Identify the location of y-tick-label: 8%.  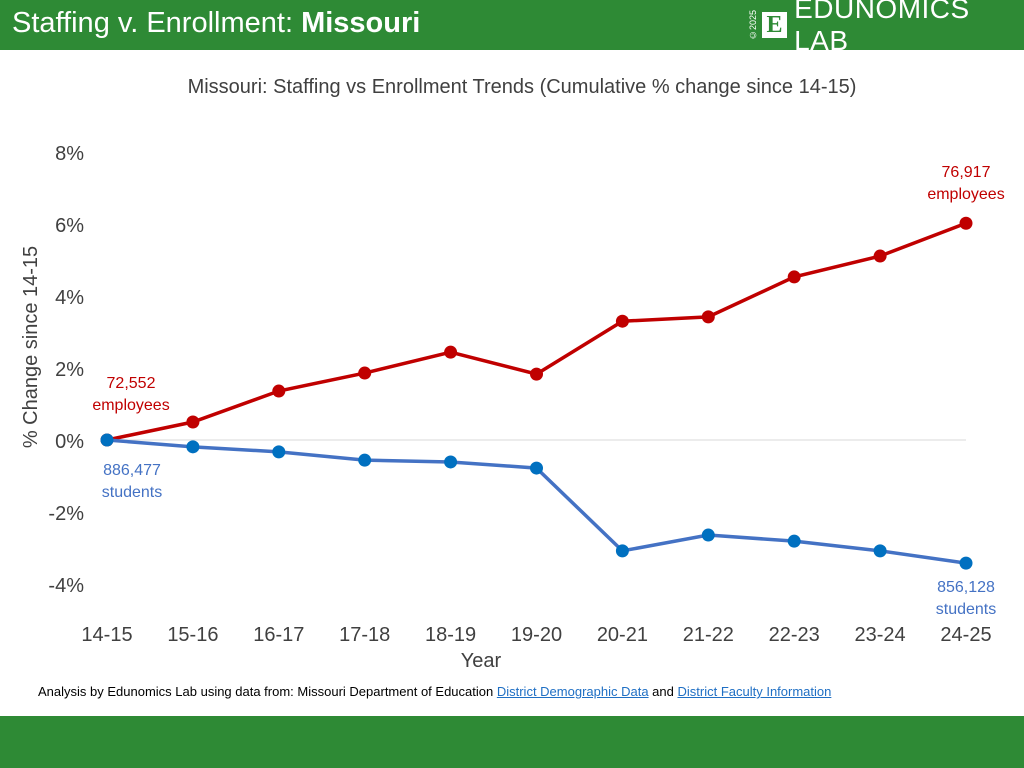
(69, 154).